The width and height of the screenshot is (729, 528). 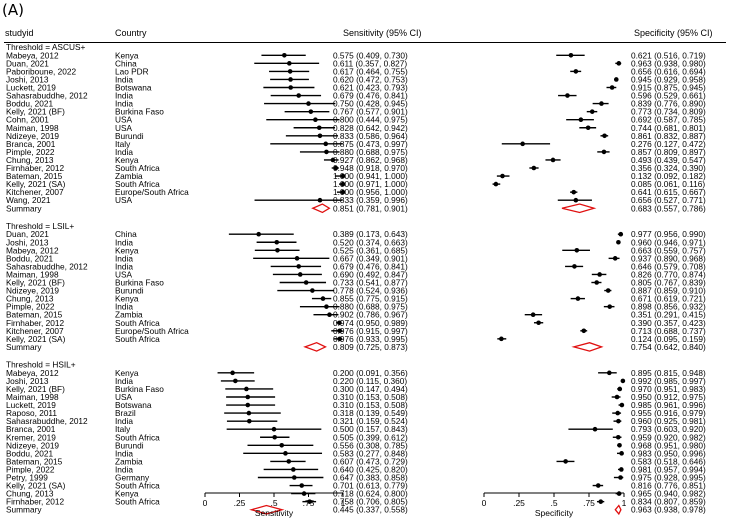 I want to click on sens-value-label: 0.607 (0.473, 0.729), so click(x=370, y=461).